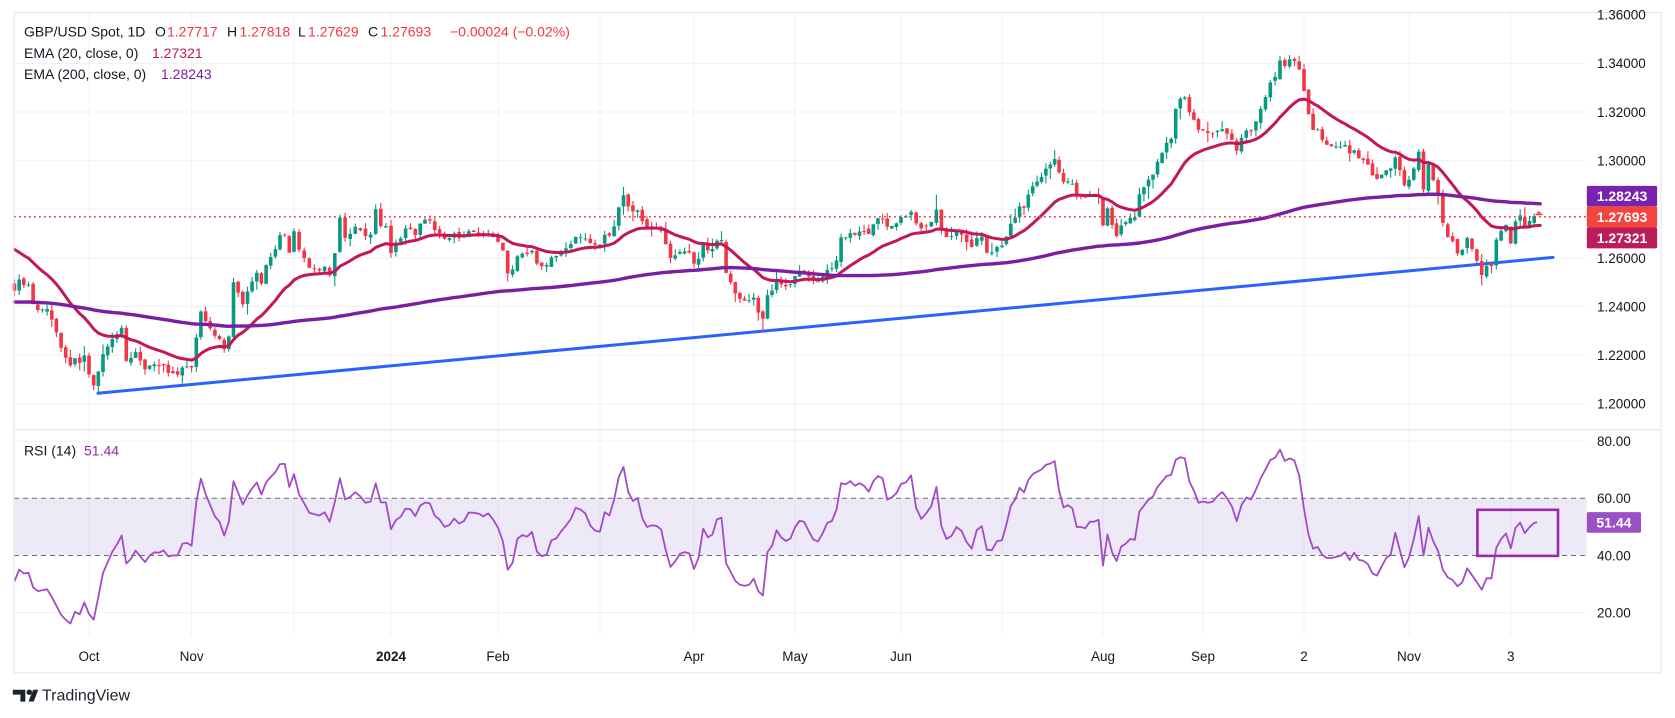 This screenshot has width=1675, height=718. What do you see at coordinates (1621, 15) in the screenshot?
I see `svg-text: 1.36000` at bounding box center [1621, 15].